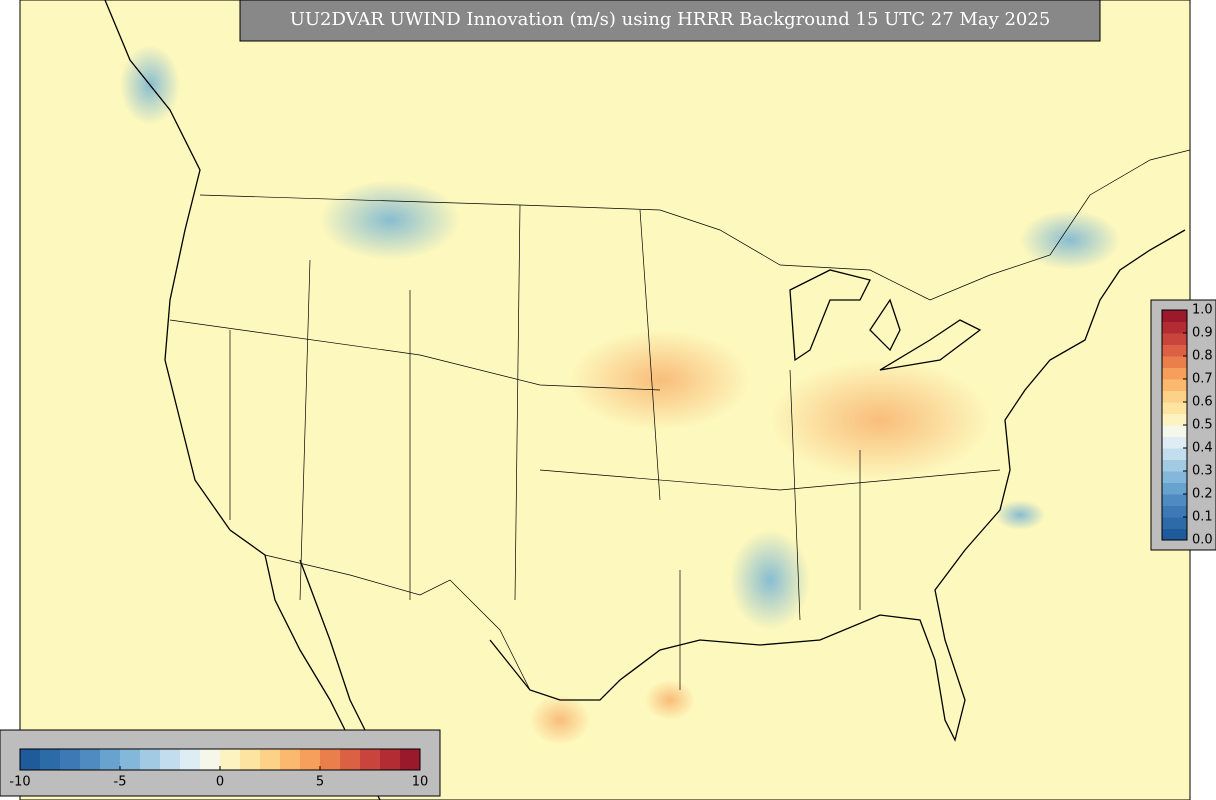 This screenshot has height=800, width=1216. I want to click on tick-label: -5, so click(120, 782).